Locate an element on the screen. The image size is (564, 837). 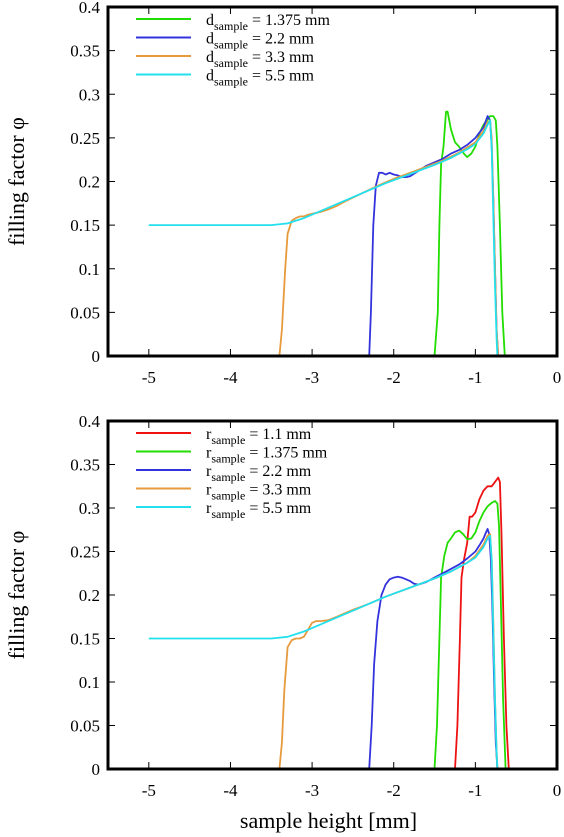
legend-entry: rsample = 5.5 mm is located at coordinates (259, 510).